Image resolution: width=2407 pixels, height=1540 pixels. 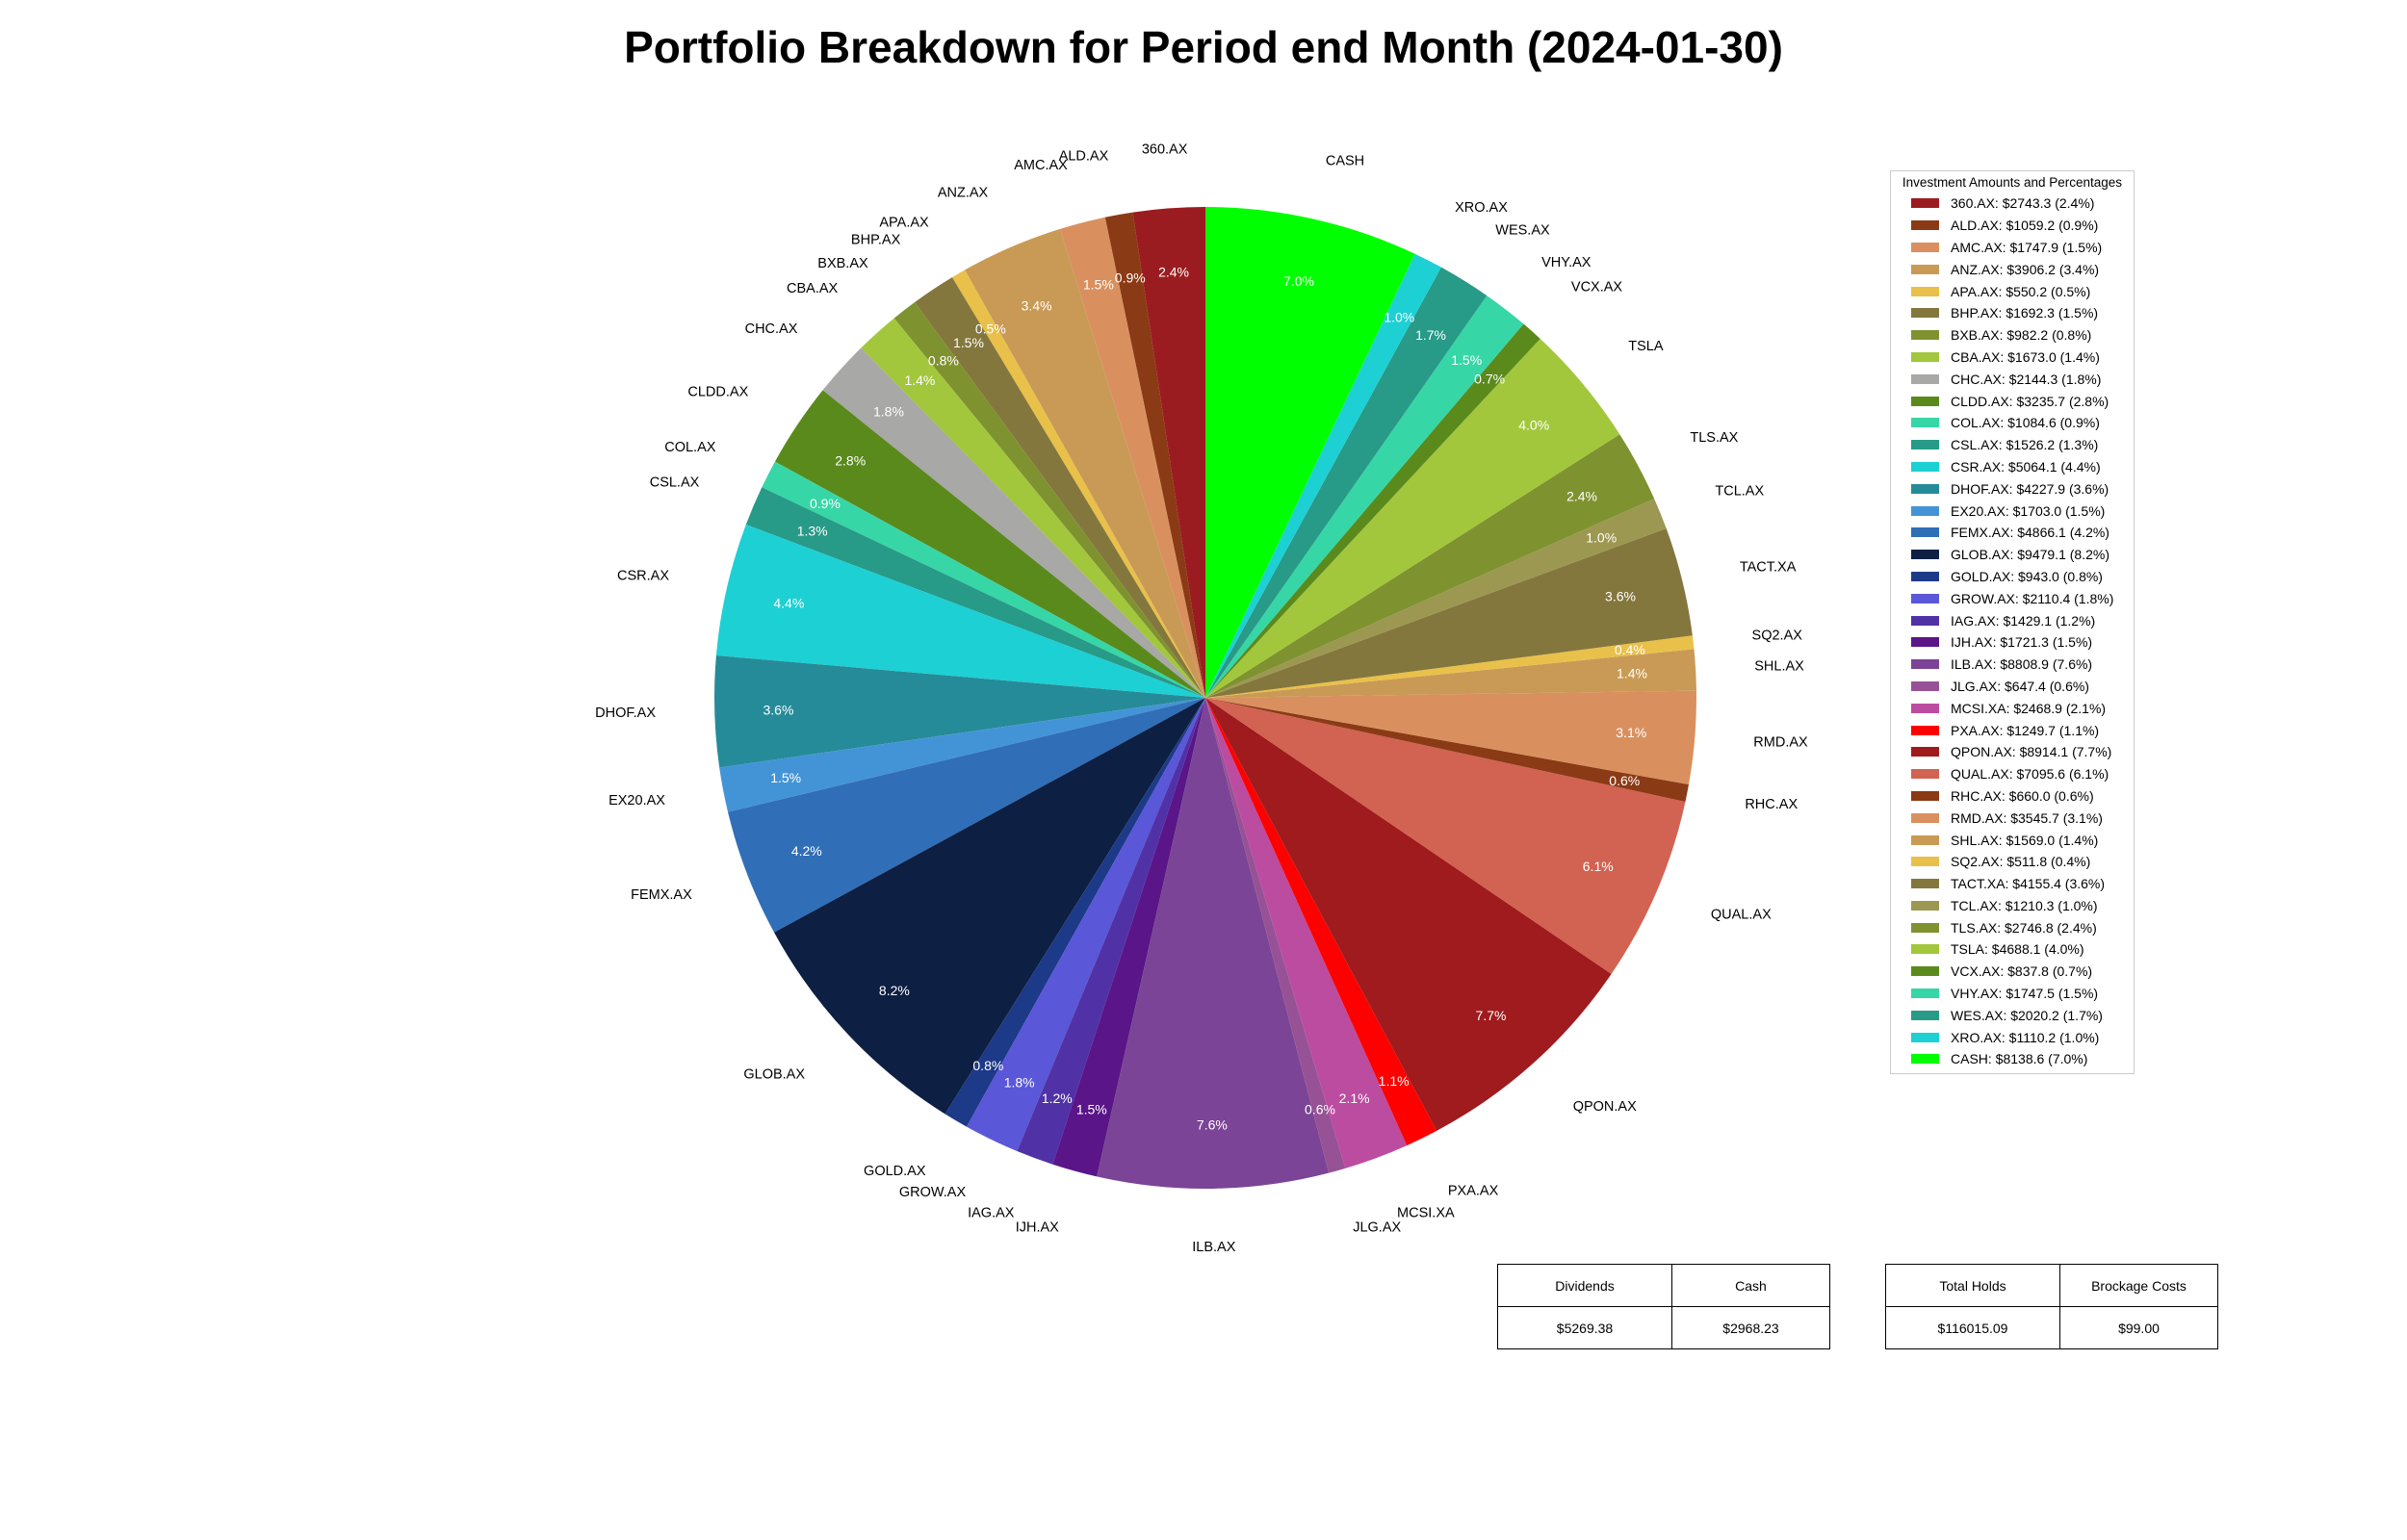 I want to click on dividends-cash-table: Dividends Cash $5269.38 $2968.23, so click(x=1663, y=1306).